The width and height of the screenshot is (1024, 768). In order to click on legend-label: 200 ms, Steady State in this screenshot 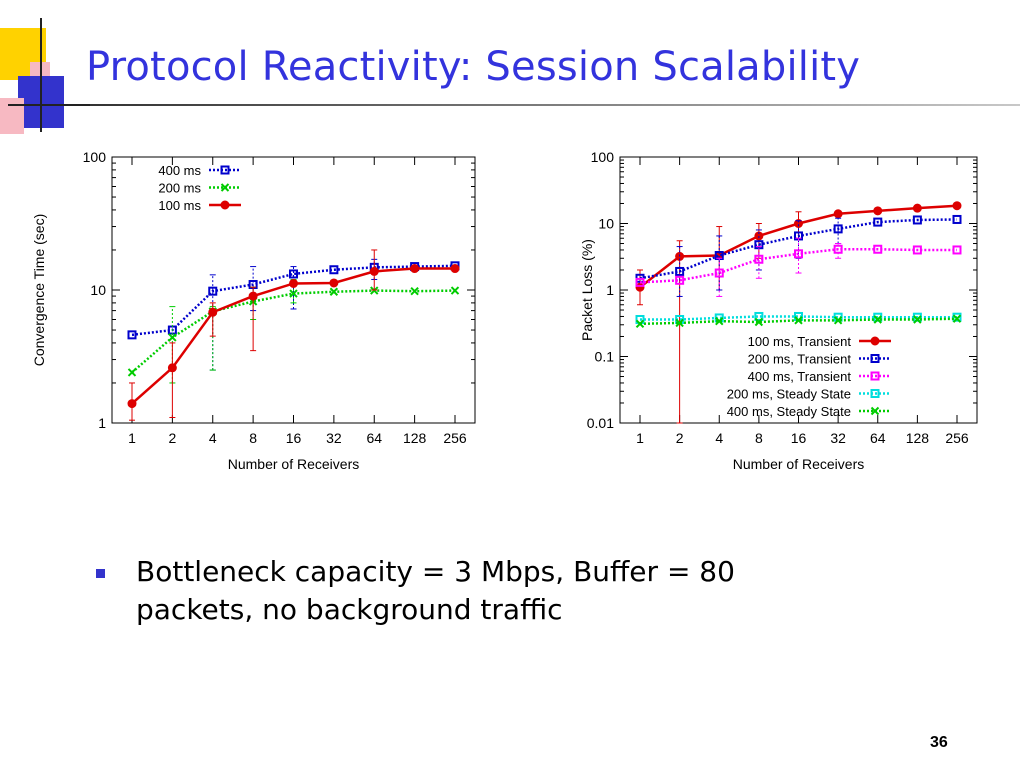, I will do `click(789, 394)`.